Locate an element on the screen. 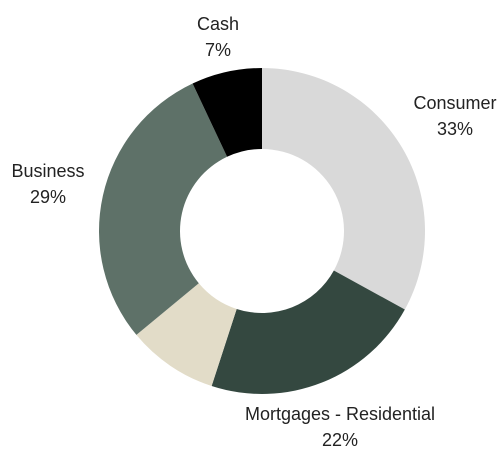 The height and width of the screenshot is (450, 504). segment-label: Business is located at coordinates (47, 171).